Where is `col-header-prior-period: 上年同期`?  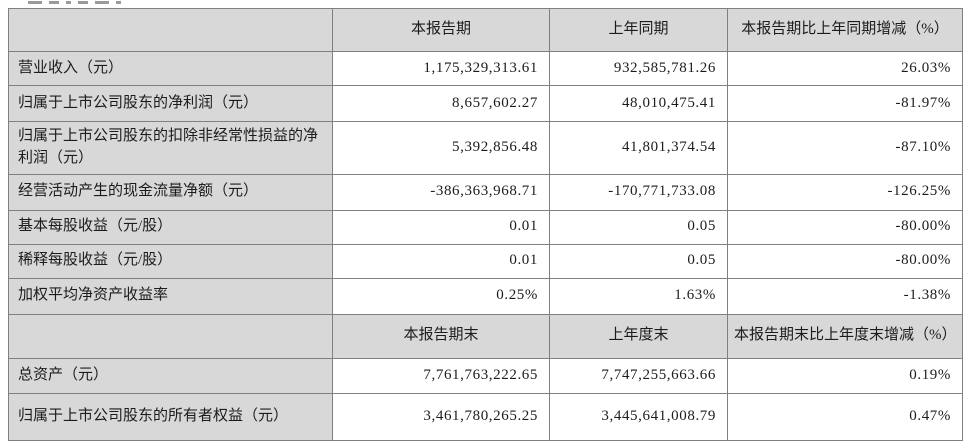
col-header-prior-period: 上年同期 is located at coordinates (638, 30).